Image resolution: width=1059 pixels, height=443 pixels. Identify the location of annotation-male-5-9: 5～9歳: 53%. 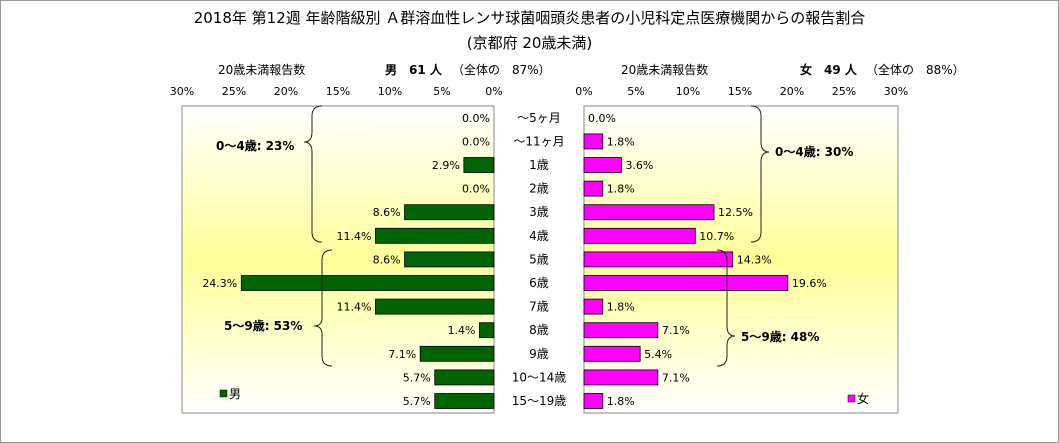
(263, 325).